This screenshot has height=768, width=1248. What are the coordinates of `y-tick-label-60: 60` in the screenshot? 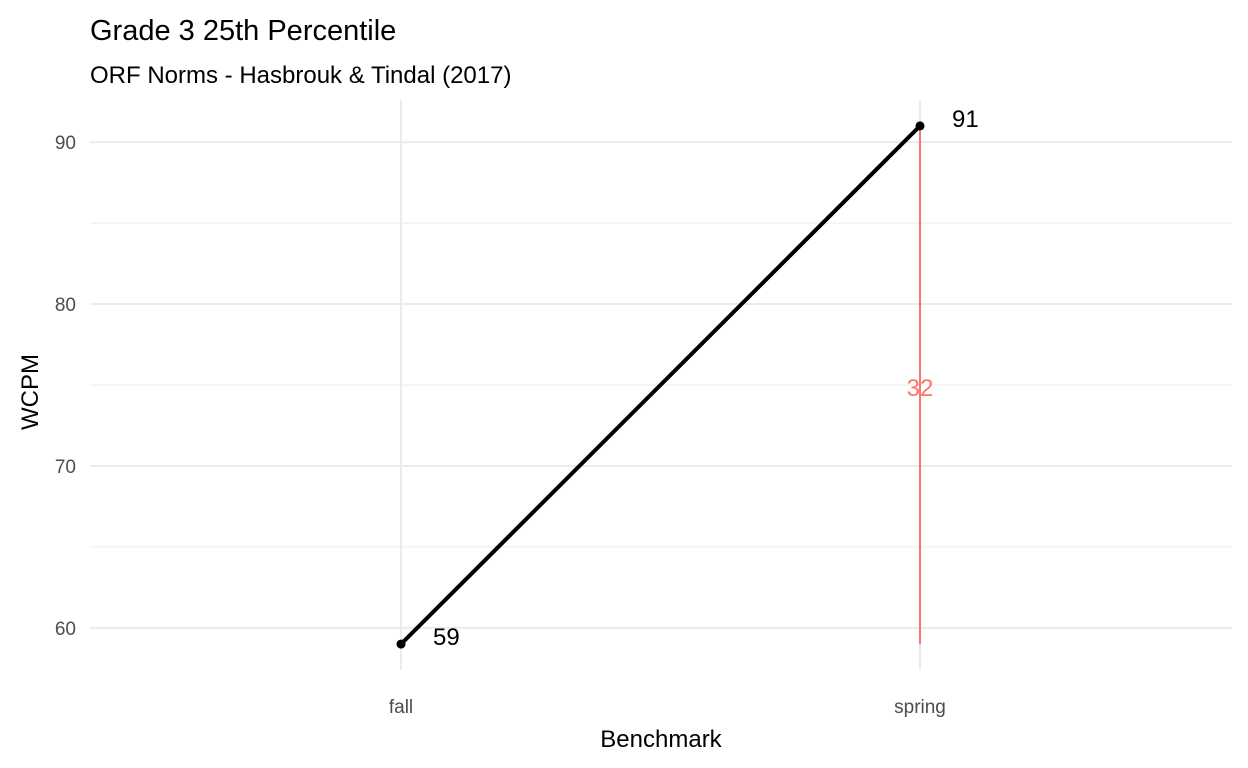 It's located at (65, 629).